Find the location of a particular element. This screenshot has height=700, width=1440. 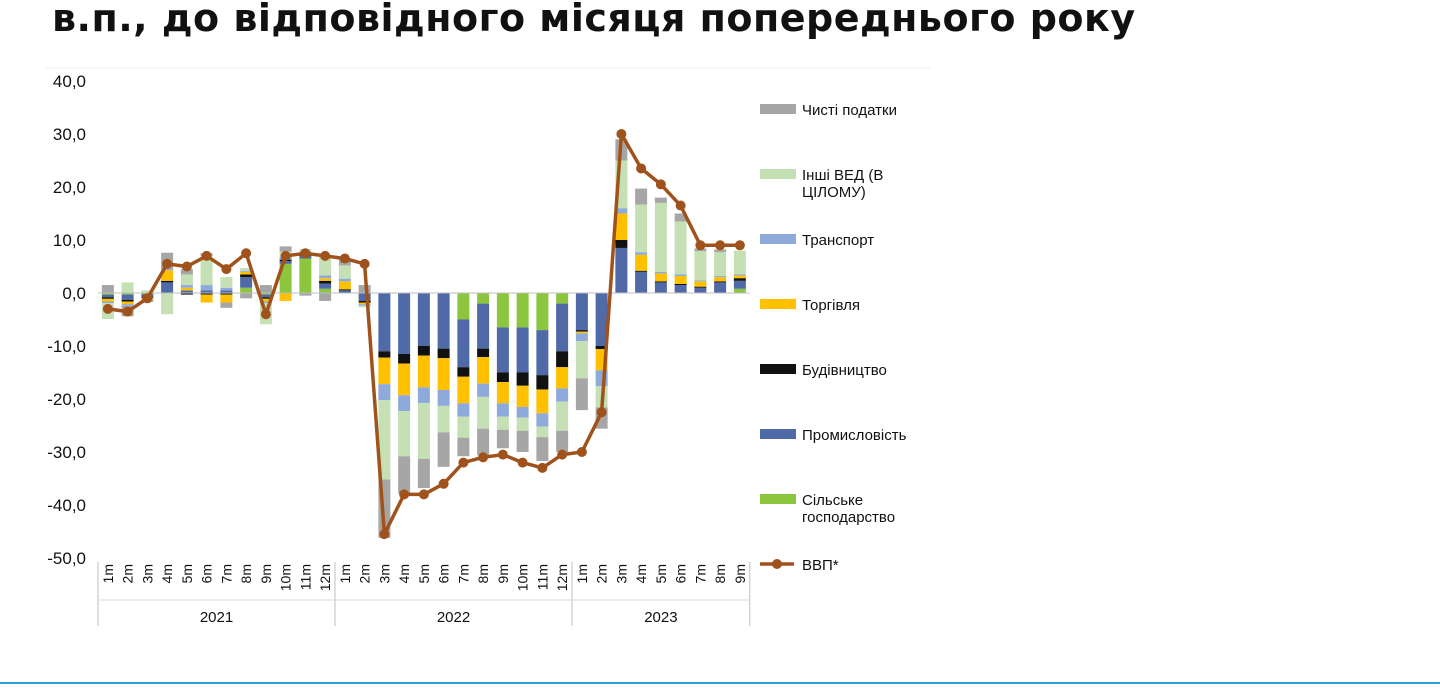

legend-point-swatch is located at coordinates (777, 564).